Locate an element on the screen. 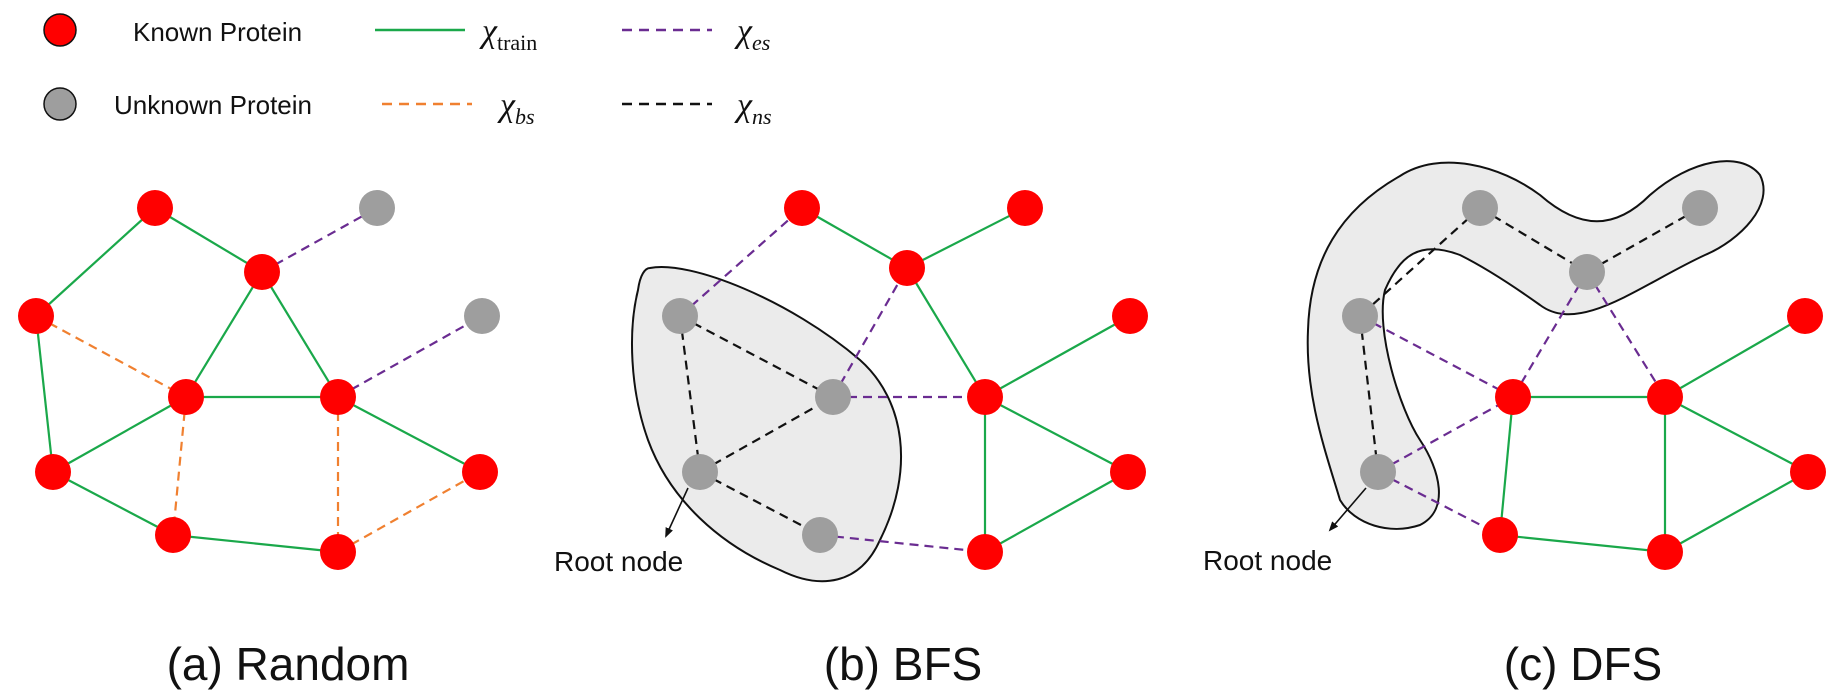 The height and width of the screenshot is (697, 1845). panel-random-nodes is located at coordinates (259, 380).